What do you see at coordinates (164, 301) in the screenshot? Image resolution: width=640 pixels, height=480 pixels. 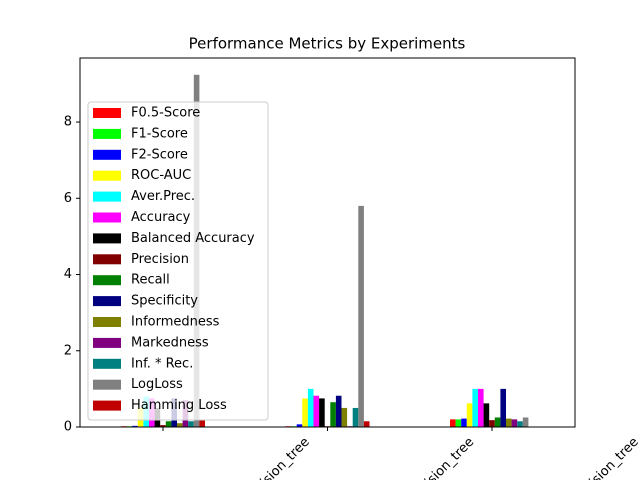 I see `legend-label: Specificity` at bounding box center [164, 301].